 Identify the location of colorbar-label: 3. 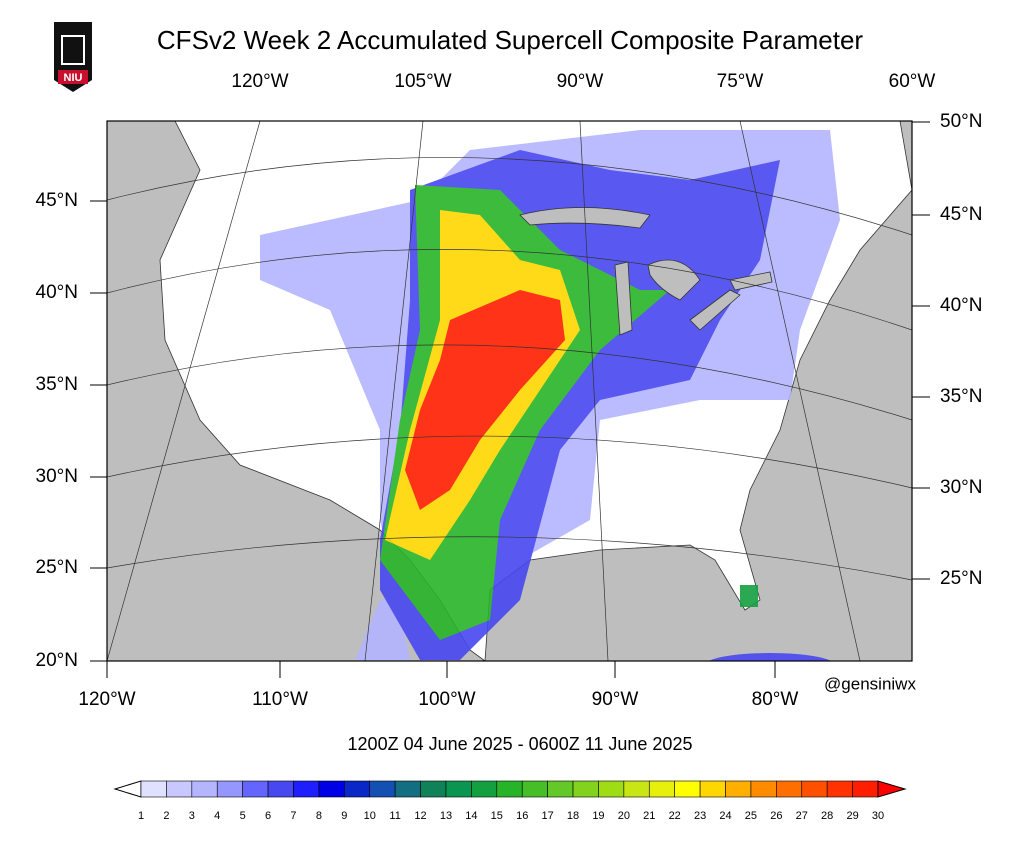
(192, 816).